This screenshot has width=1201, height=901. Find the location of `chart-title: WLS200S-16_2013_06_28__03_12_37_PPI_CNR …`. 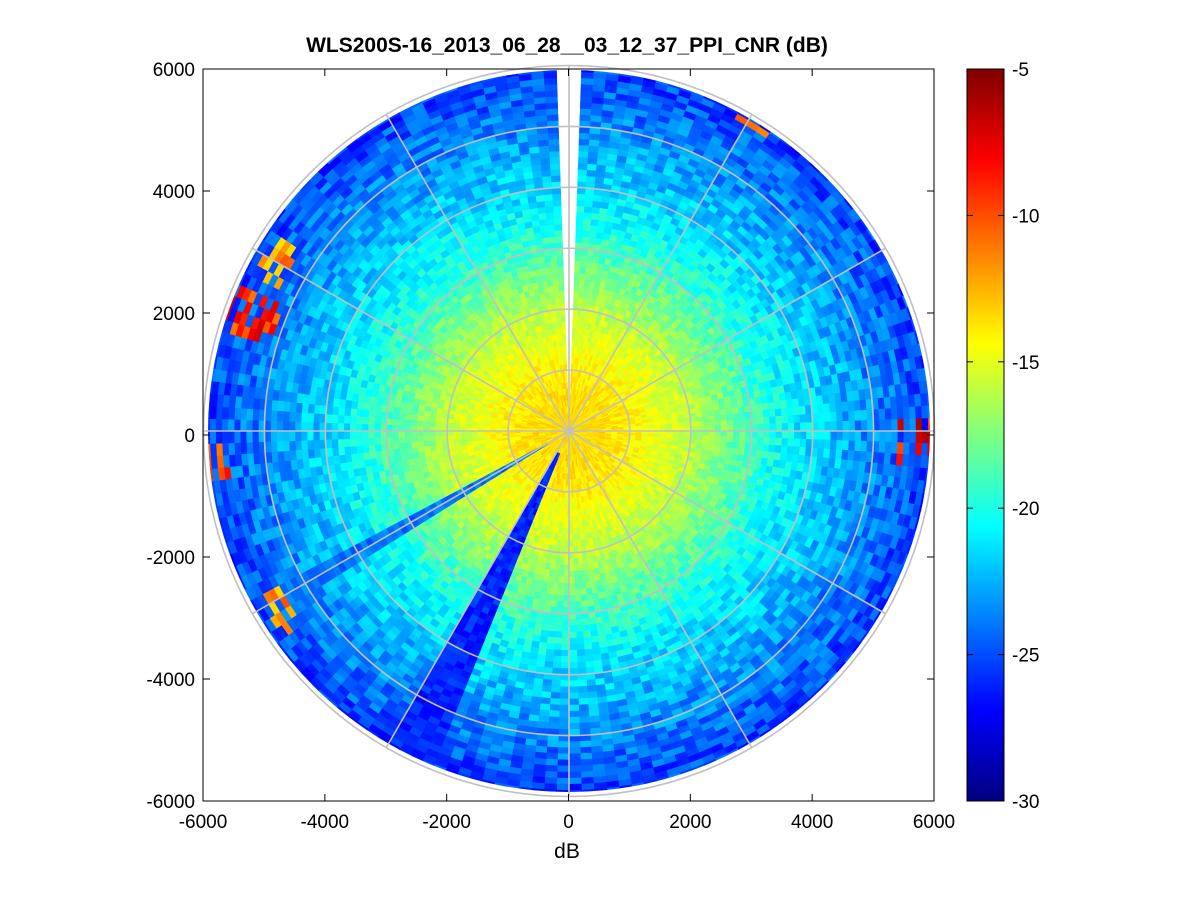

chart-title: WLS200S-16_2013_06_28__03_12_37_PPI_CNR … is located at coordinates (567, 45).